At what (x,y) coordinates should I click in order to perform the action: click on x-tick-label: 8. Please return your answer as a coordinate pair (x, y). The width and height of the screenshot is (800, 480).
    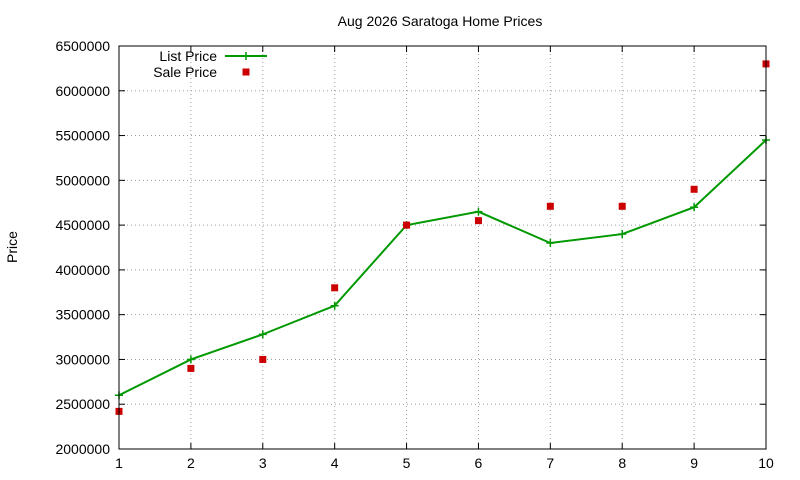
    Looking at the image, I should click on (622, 463).